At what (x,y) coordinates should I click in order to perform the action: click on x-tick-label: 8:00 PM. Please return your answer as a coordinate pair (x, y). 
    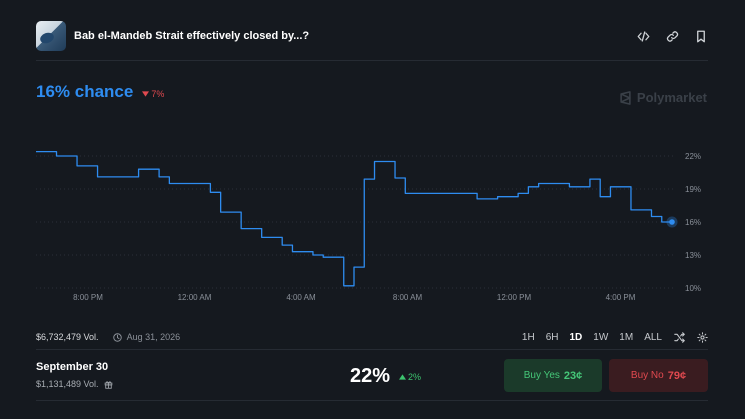
    Looking at the image, I should click on (88, 297).